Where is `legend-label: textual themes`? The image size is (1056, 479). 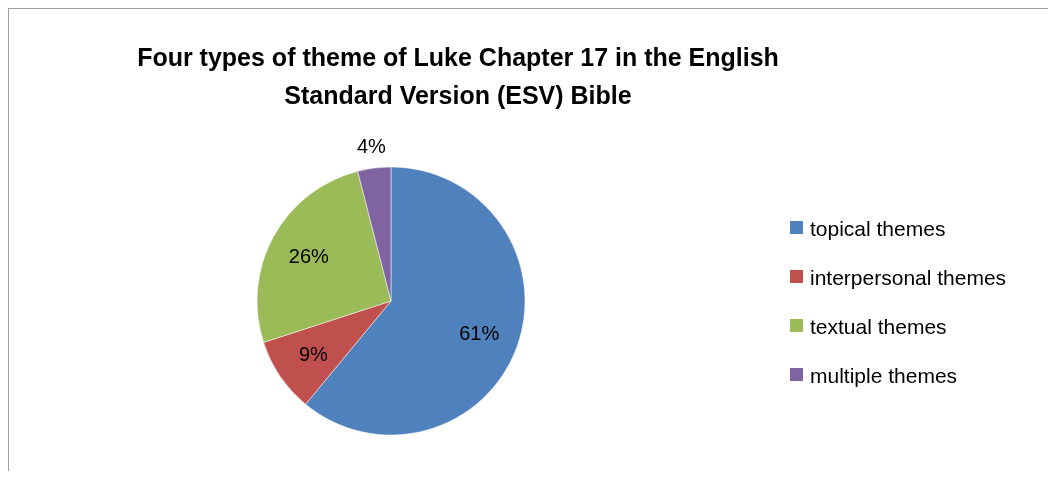 legend-label: textual themes is located at coordinates (878, 326).